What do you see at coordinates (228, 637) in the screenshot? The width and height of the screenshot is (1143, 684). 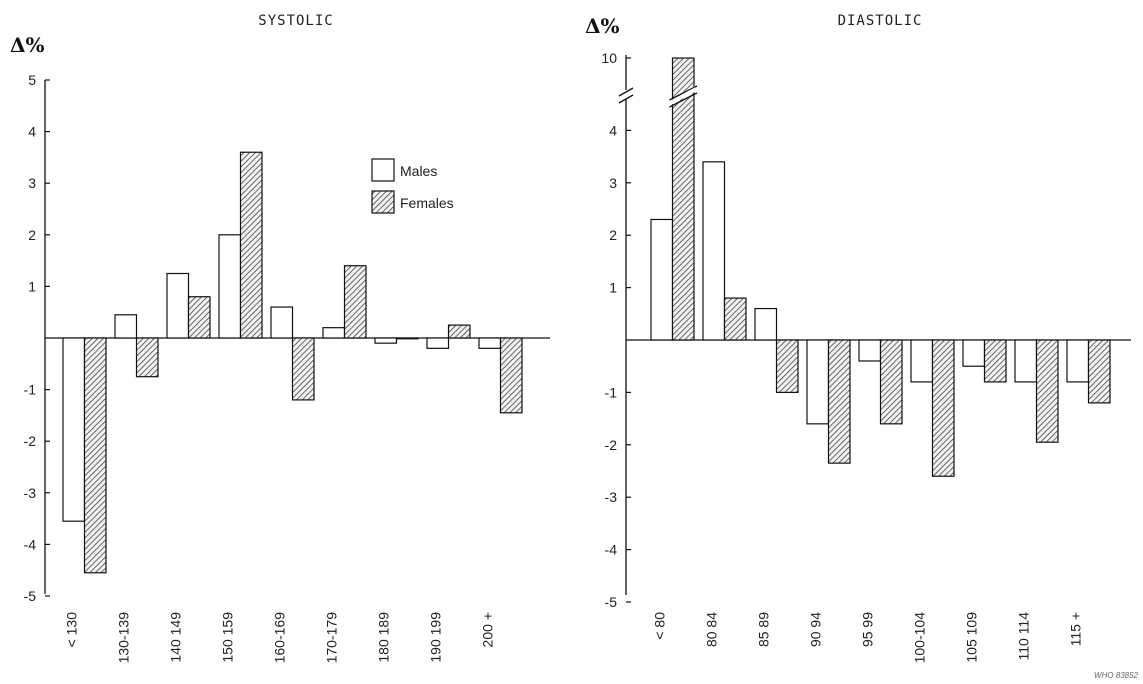 I see `systolic-category-label: 150 159` at bounding box center [228, 637].